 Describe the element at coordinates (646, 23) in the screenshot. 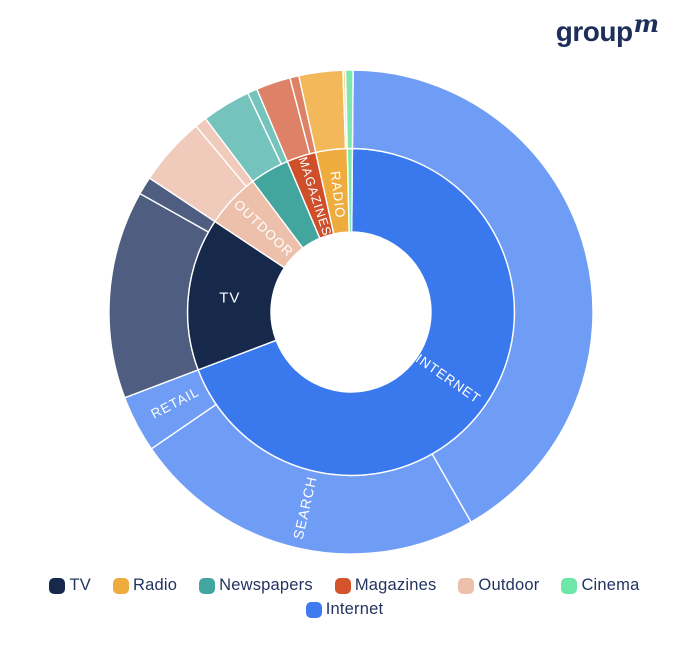

I see `logo-text-m: m` at that location.